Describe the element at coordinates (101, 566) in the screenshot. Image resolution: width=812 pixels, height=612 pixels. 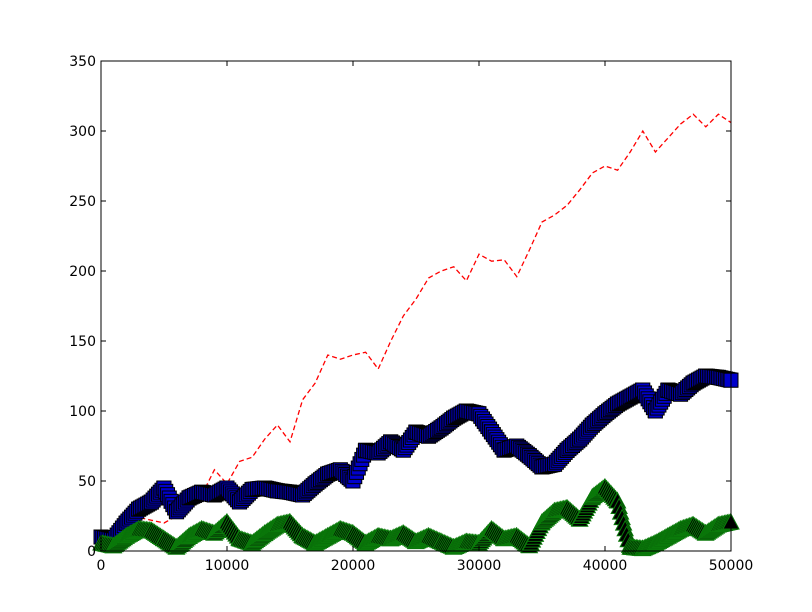
I see `x-tick-label: 0` at that location.